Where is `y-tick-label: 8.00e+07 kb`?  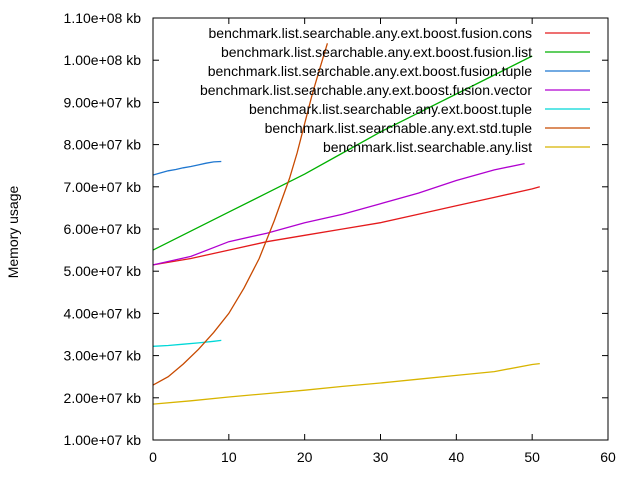 y-tick-label: 8.00e+07 kb is located at coordinates (103, 145).